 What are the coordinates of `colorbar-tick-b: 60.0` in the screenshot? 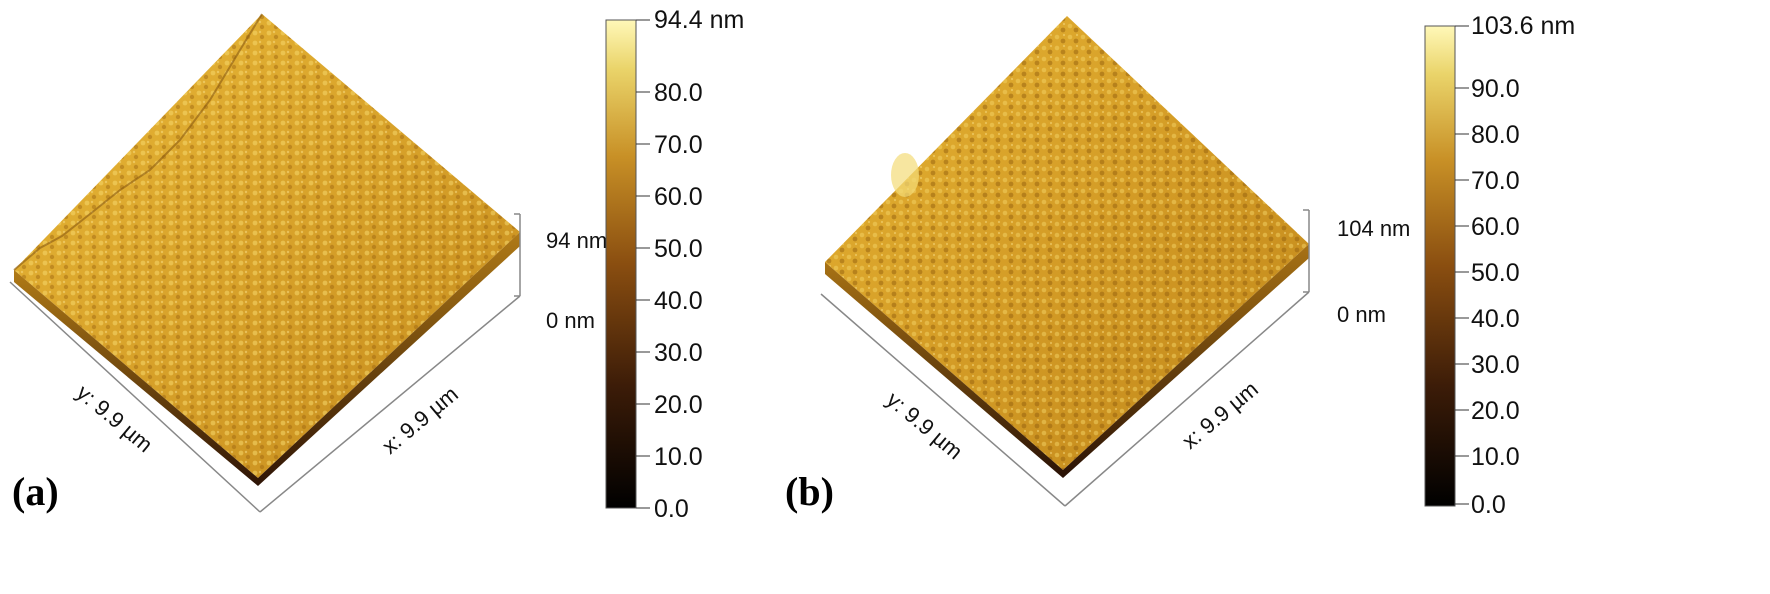 It's located at (1495, 227).